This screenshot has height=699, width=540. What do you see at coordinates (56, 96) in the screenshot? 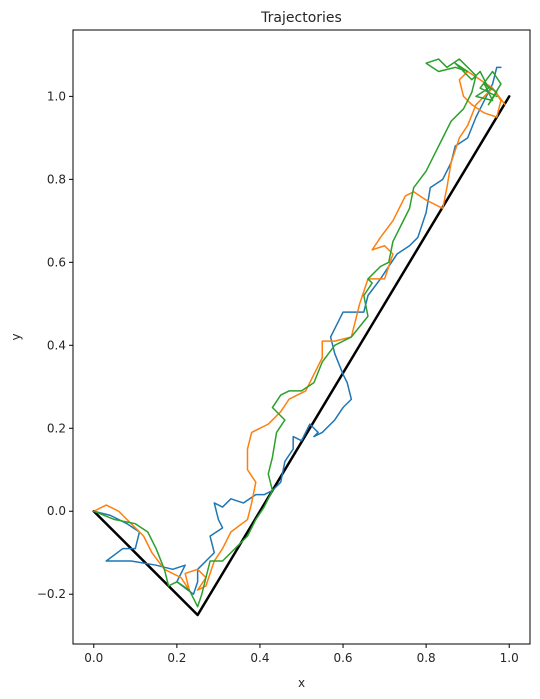
I see `y-tick-label: 1.0` at bounding box center [56, 96].